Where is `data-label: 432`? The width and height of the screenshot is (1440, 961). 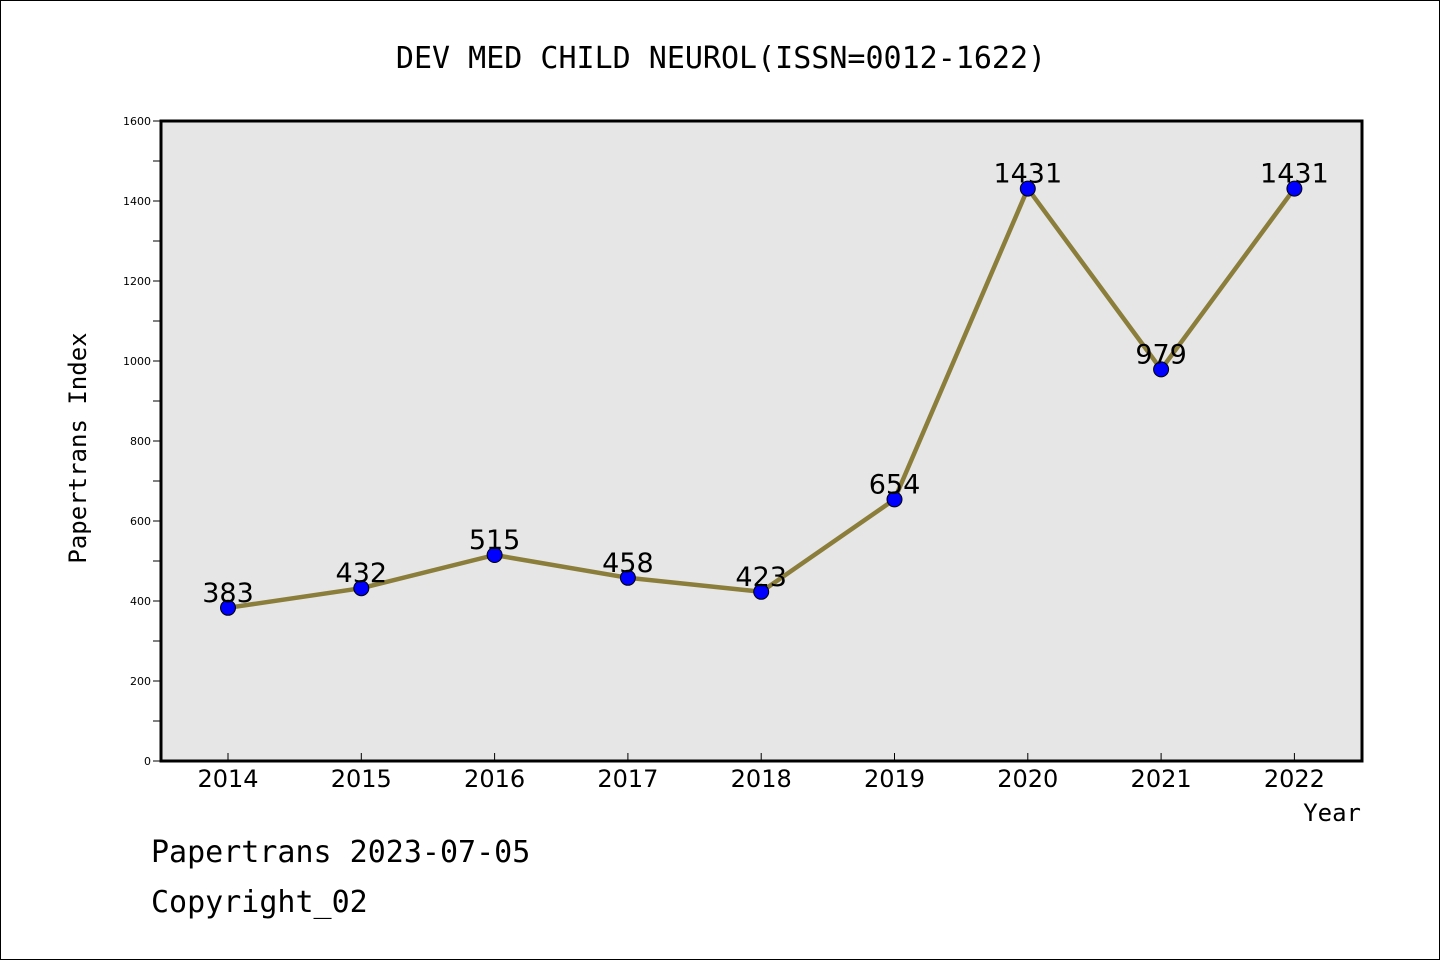 data-label: 432 is located at coordinates (362, 573).